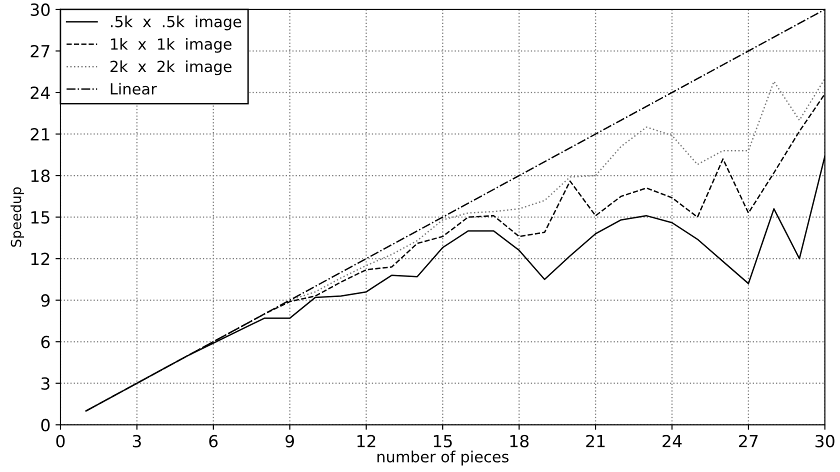 The width and height of the screenshot is (840, 472). What do you see at coordinates (40, 51) in the screenshot?
I see `y-tick-label: 27` at bounding box center [40, 51].